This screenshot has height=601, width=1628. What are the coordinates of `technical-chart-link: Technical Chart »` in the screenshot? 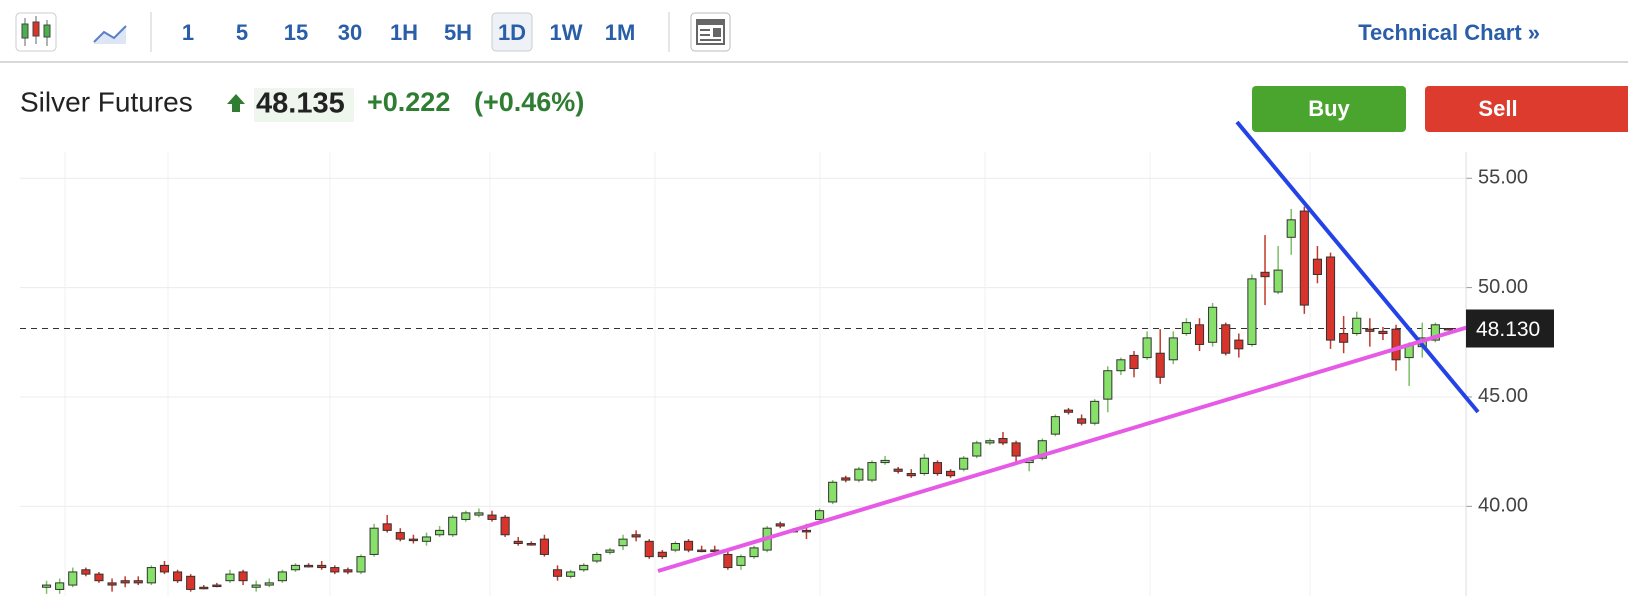 It's located at (1449, 32).